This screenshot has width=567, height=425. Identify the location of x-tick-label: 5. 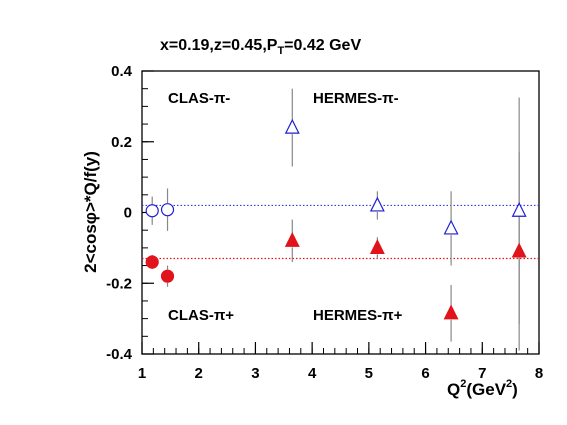
(369, 373).